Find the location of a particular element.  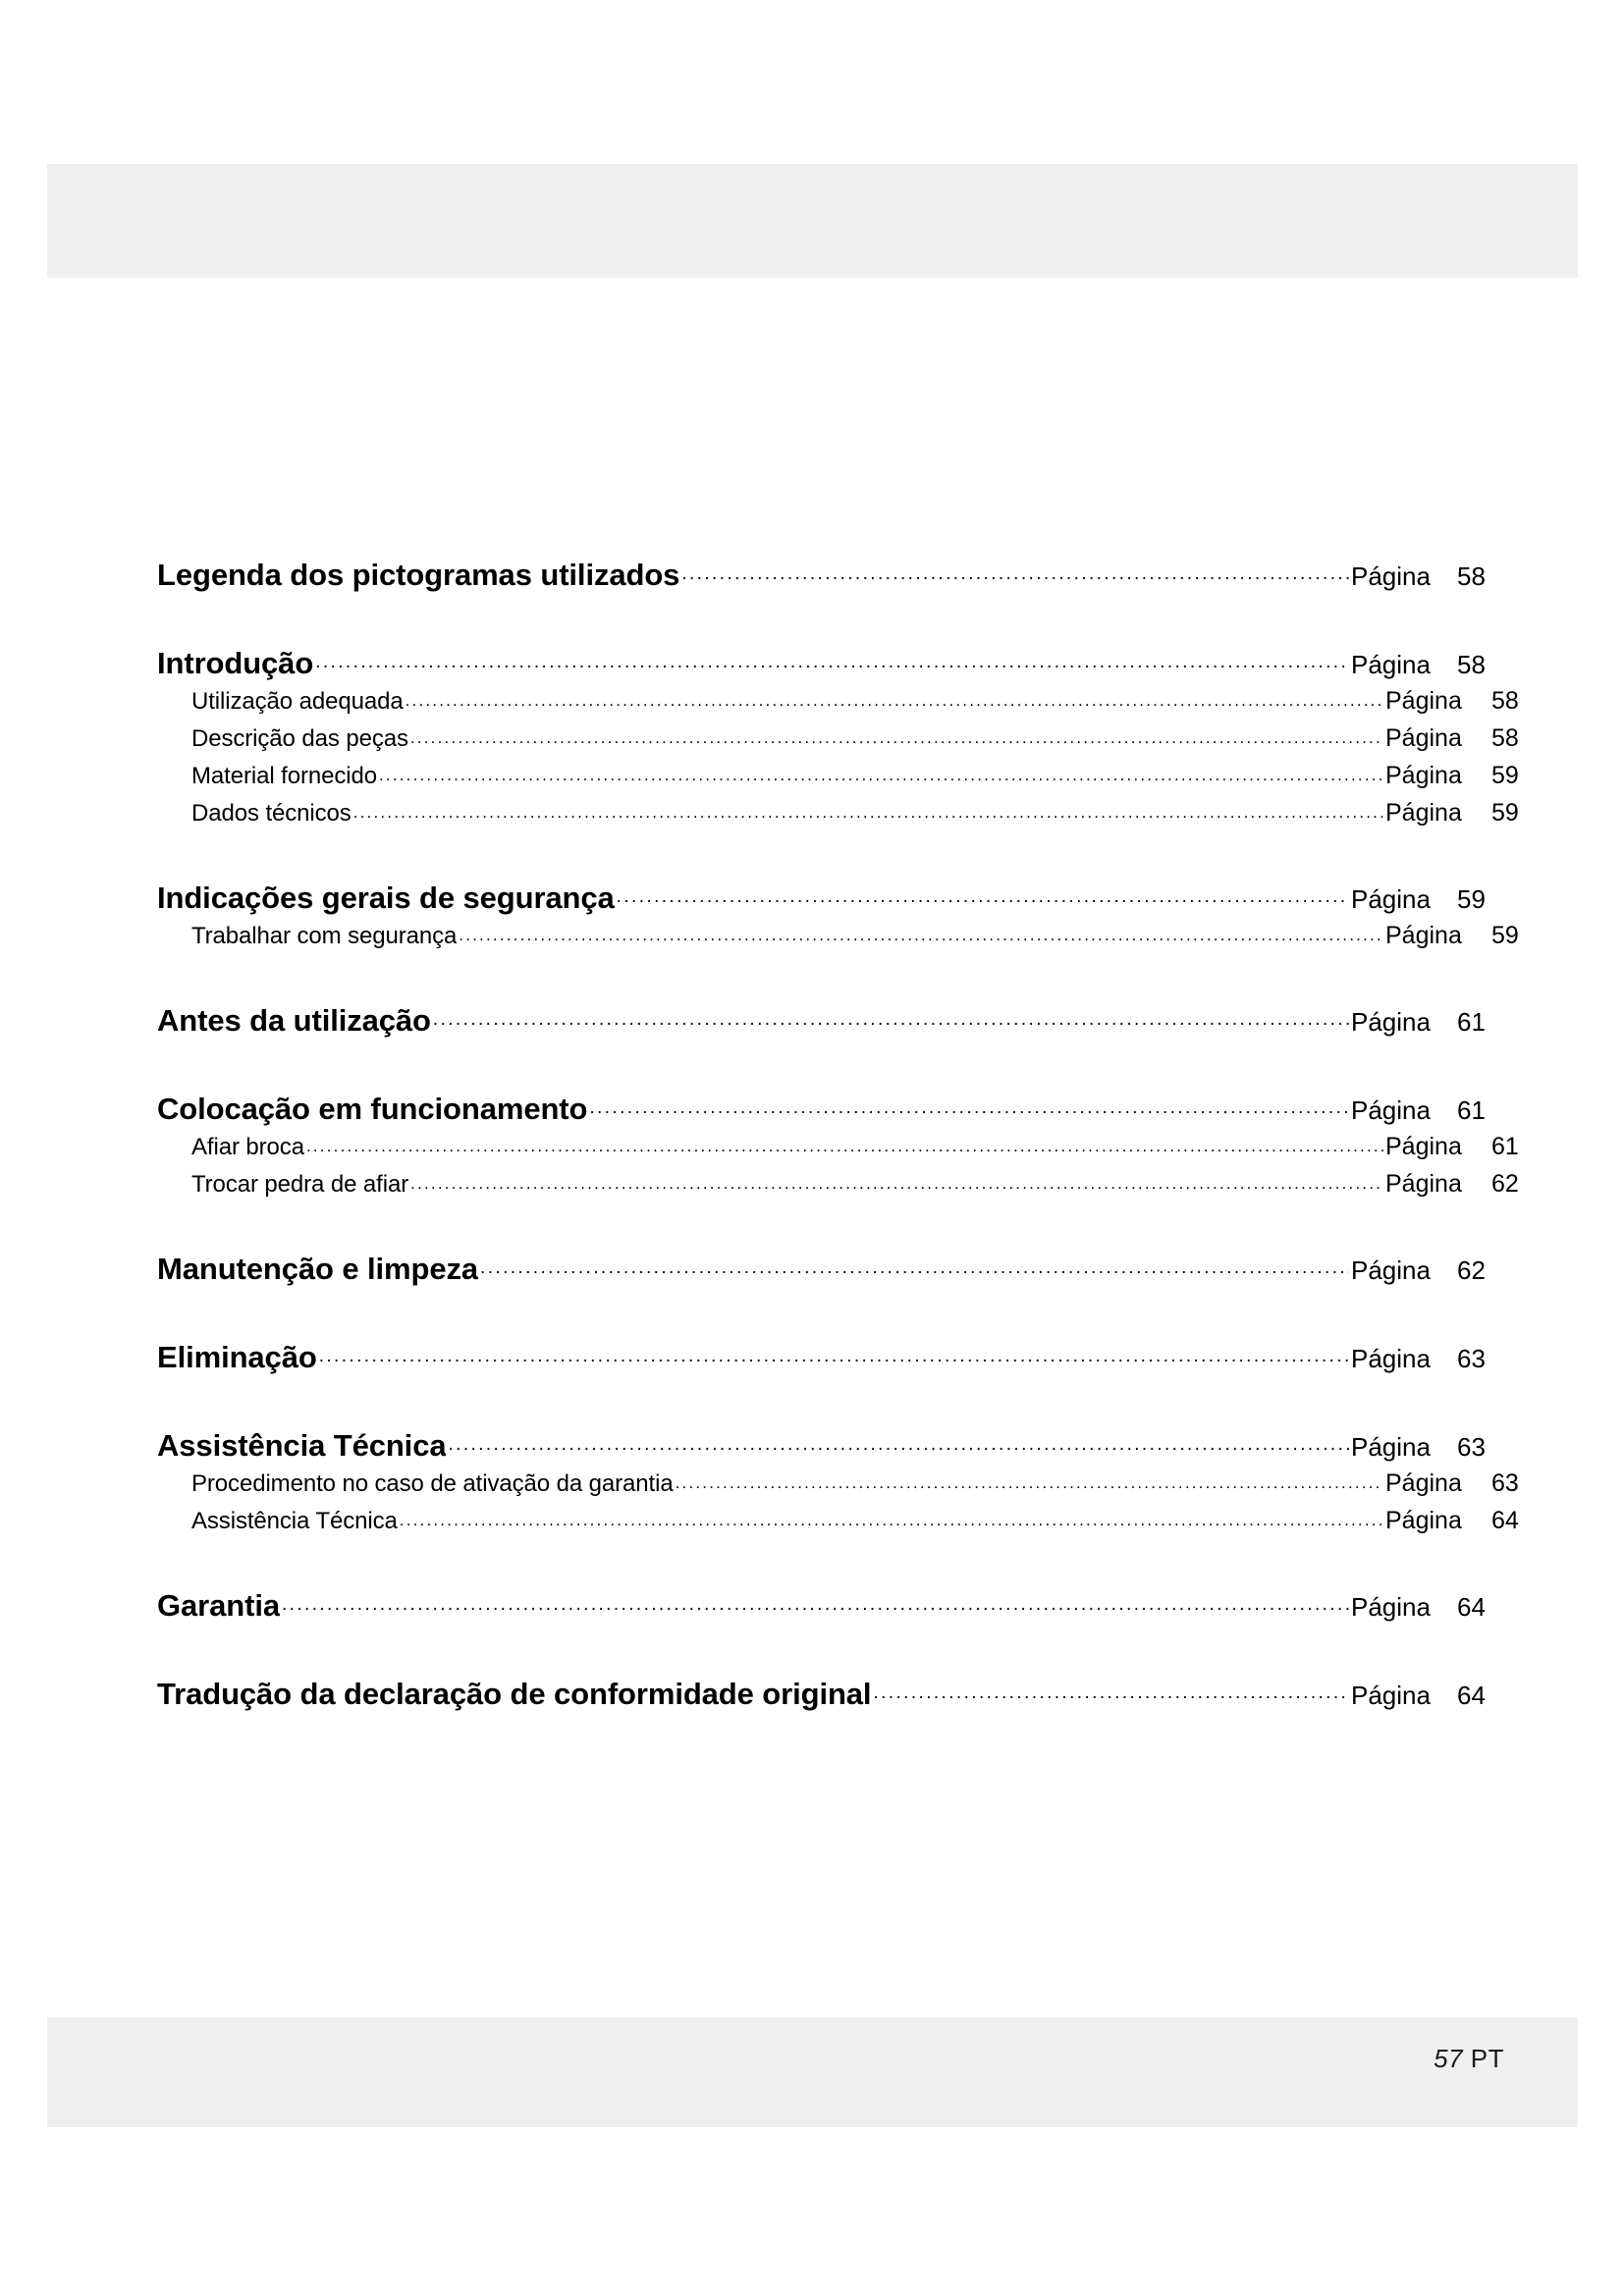

toc-entry: Trabalhar com segurança Página 59 is located at coordinates (848, 936).